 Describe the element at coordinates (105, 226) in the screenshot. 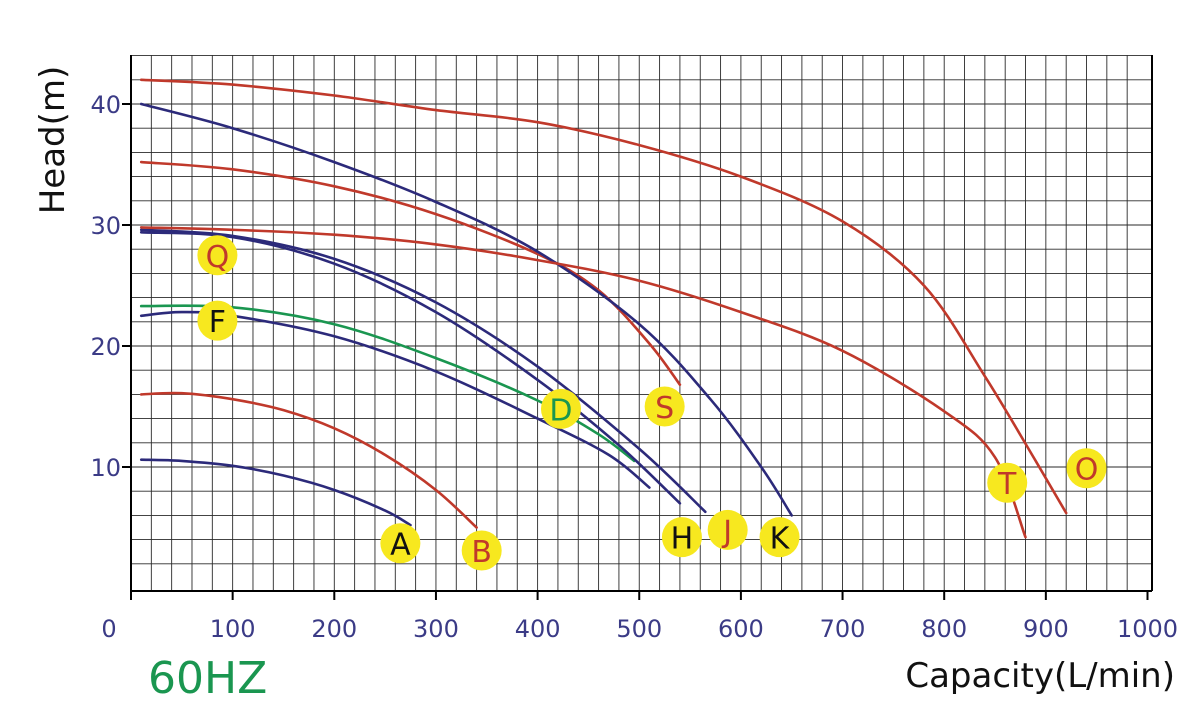

I see `y-tick-label: 30` at that location.